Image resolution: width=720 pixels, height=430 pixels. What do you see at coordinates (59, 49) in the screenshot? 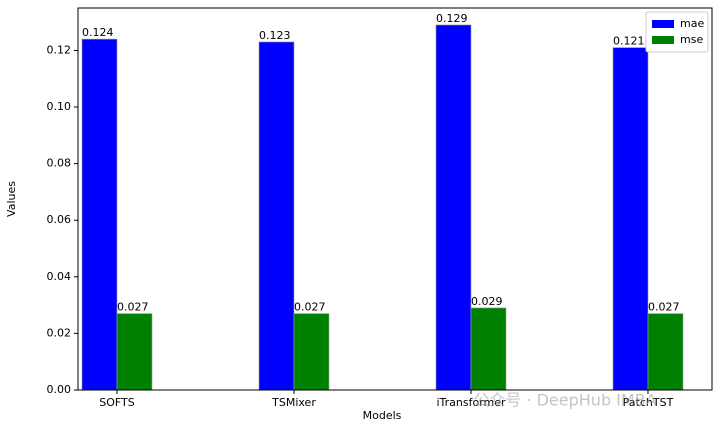
I see `y-tick-label: 0.12` at bounding box center [59, 49].